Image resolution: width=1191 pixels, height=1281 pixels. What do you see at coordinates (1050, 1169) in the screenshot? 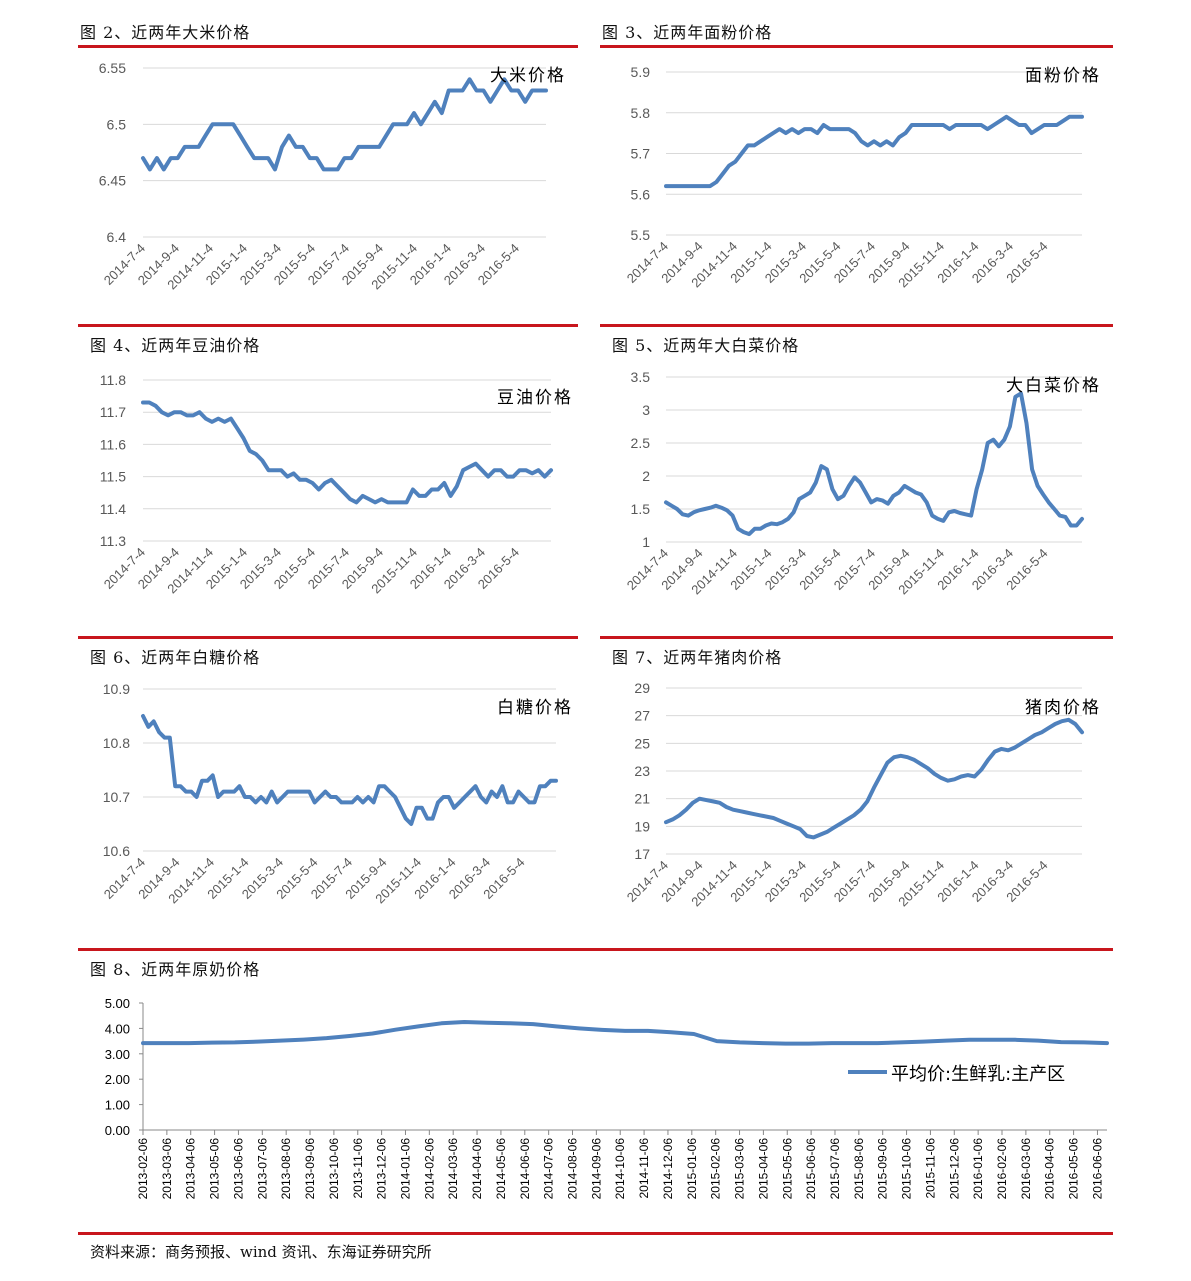
I see `x-tick-label: 2016-04-06` at bounding box center [1050, 1169].